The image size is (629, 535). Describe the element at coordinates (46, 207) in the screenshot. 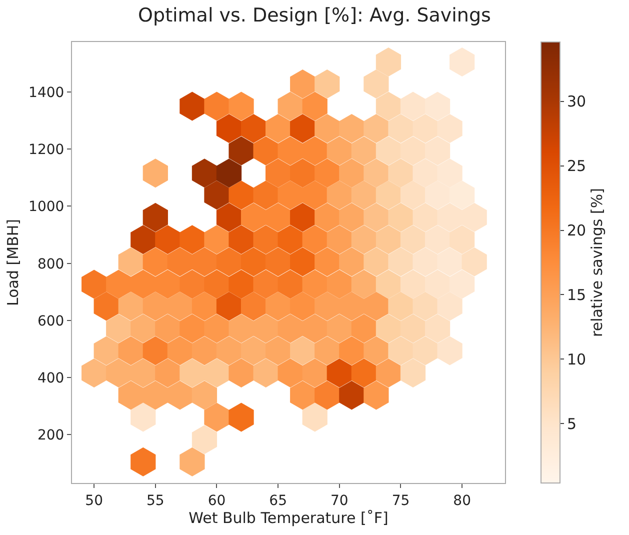

I see `y-tick-label: 1000` at that location.